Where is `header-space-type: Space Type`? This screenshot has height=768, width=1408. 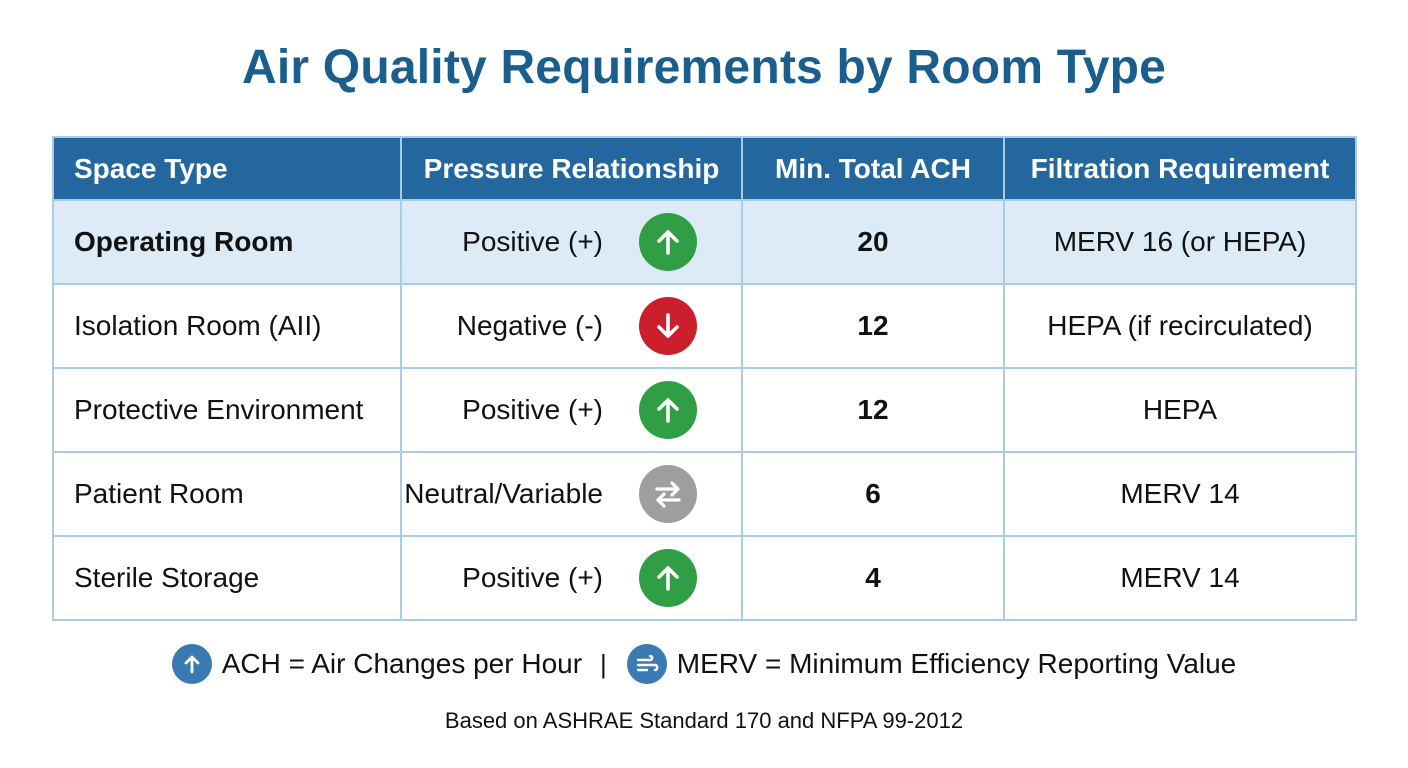 header-space-type: Space Type is located at coordinates (227, 168).